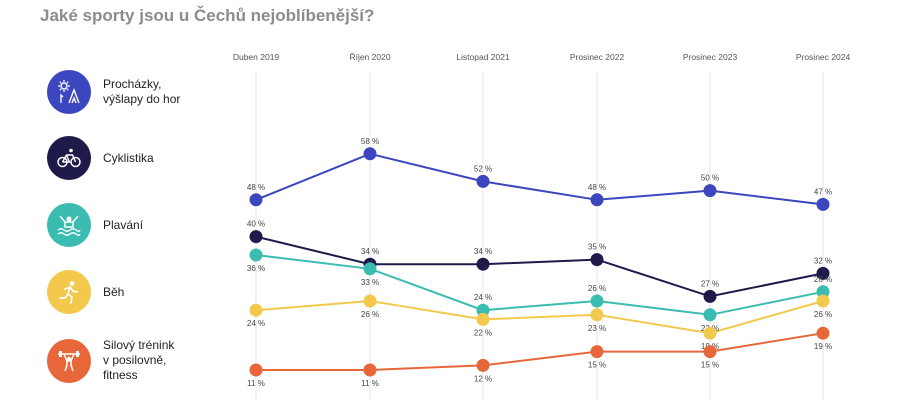  What do you see at coordinates (710, 178) in the screenshot?
I see `data-label: 50 %` at bounding box center [710, 178].